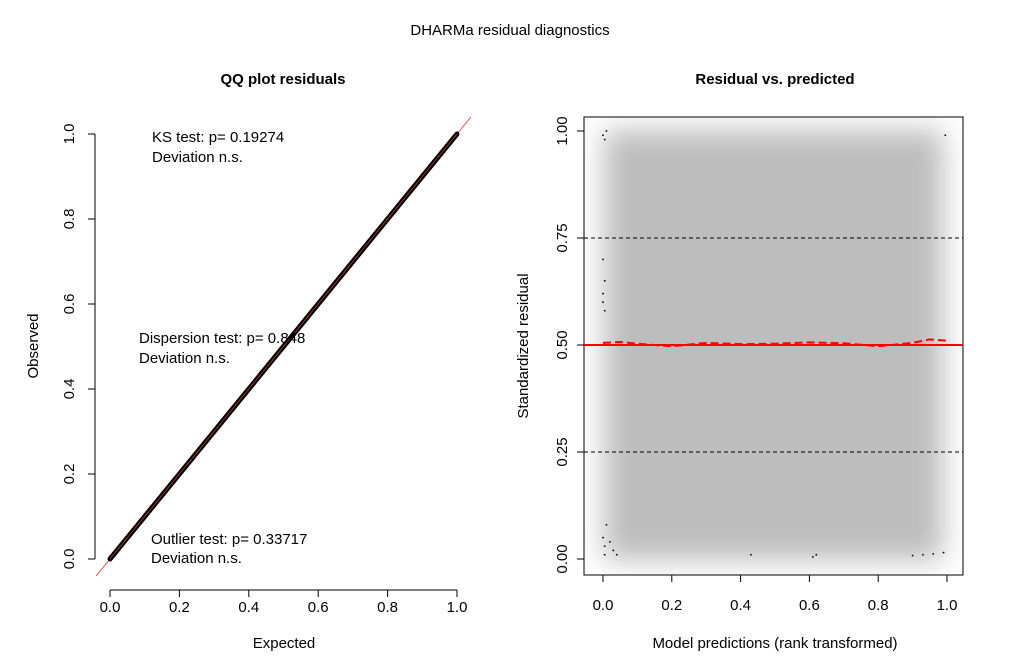  What do you see at coordinates (947, 605) in the screenshot?
I see `residual-x-tick-label: 1.0` at bounding box center [947, 605].